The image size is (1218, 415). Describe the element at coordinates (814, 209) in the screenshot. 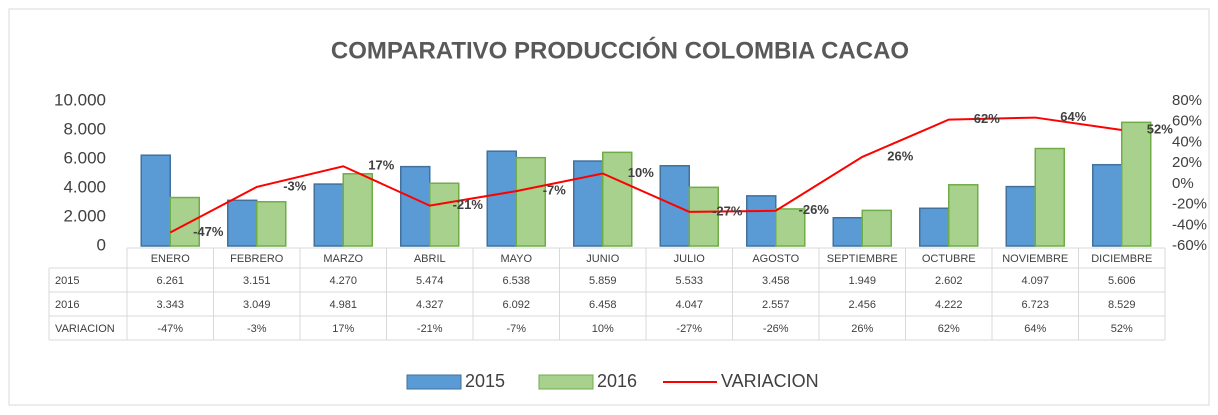

I see `data-label: -26%` at that location.